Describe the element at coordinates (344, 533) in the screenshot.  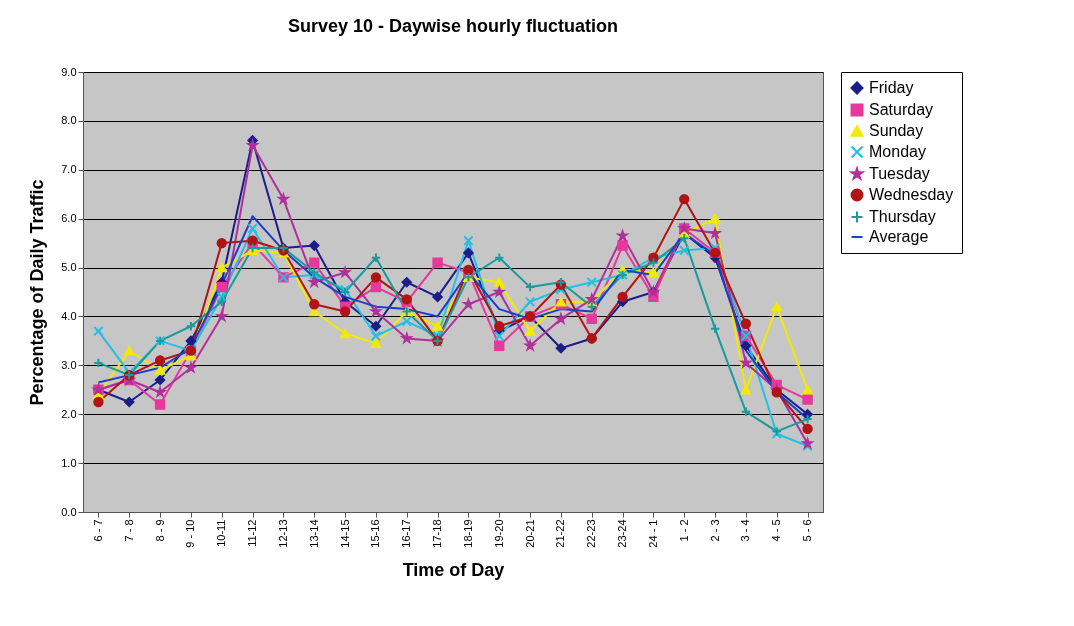
I see `x-tick-label: 14-15` at that location.